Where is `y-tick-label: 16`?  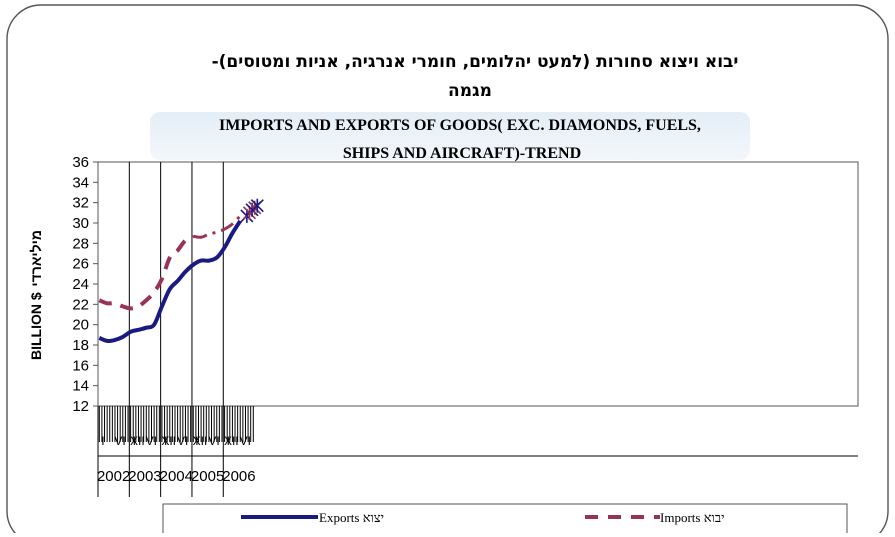
y-tick-label: 16 is located at coordinates (80, 365).